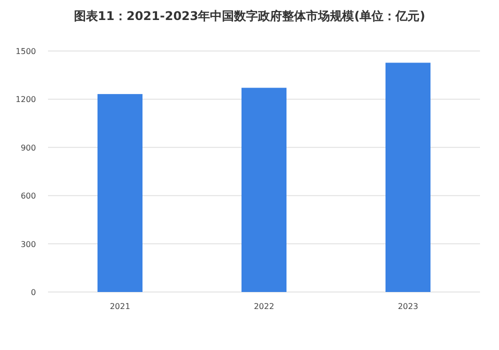 Image resolution: width=499 pixels, height=350 pixels. Describe the element at coordinates (28, 244) in the screenshot. I see `y-tick-label: 300` at that location.